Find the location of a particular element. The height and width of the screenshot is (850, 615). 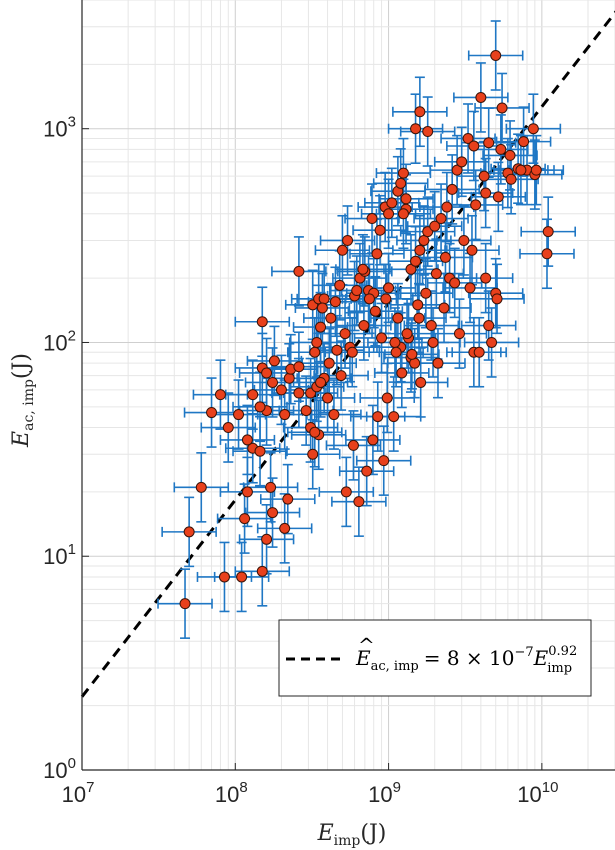

x-tick-label-exponent: 7 is located at coordinates (90, 787).